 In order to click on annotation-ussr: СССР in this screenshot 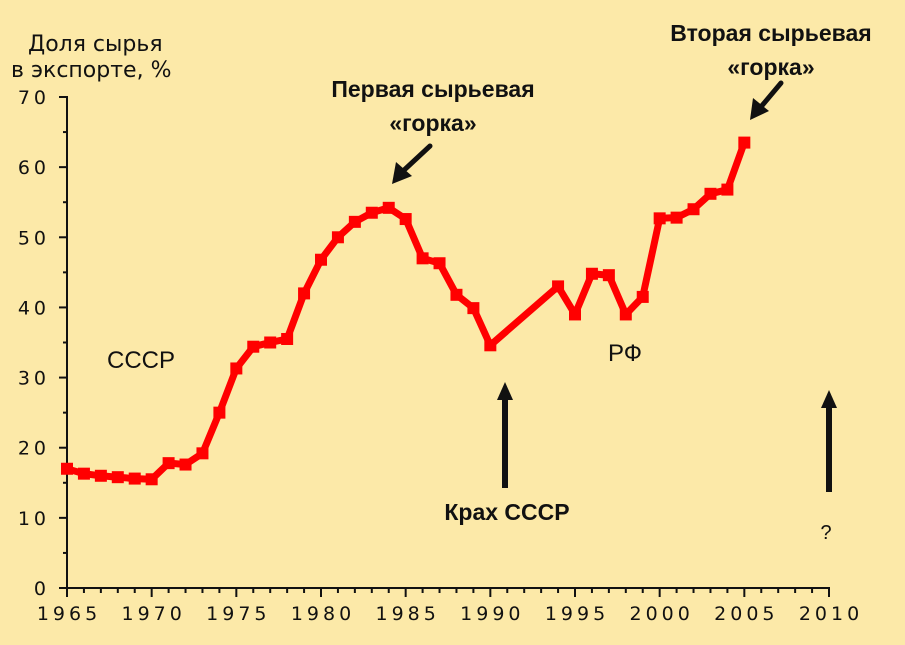, I will do `click(141, 360)`.